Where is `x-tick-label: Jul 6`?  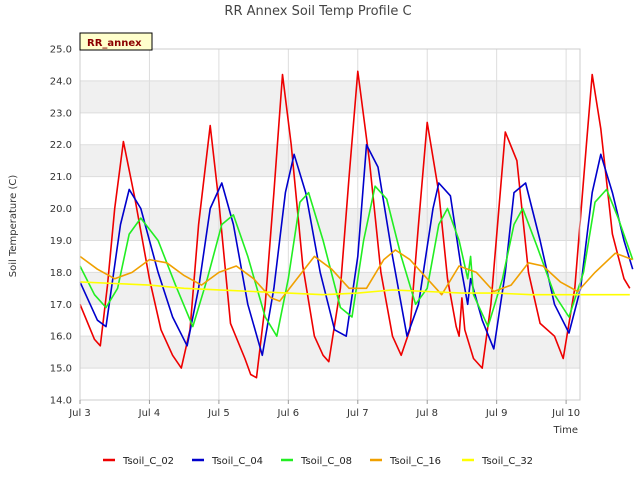
x-tick-label: Jul 6 is located at coordinates (288, 413).